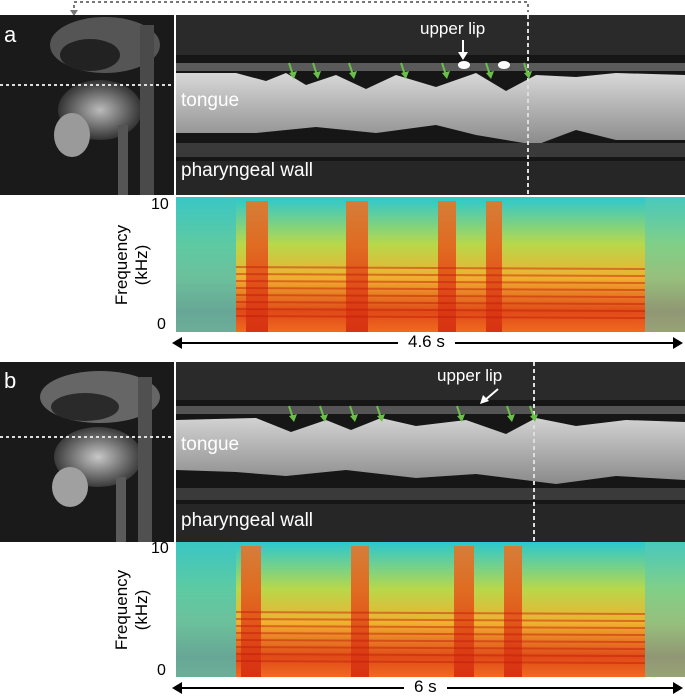 The image size is (685, 698). I want to click on duration-label: 4.6 s, so click(426, 342).